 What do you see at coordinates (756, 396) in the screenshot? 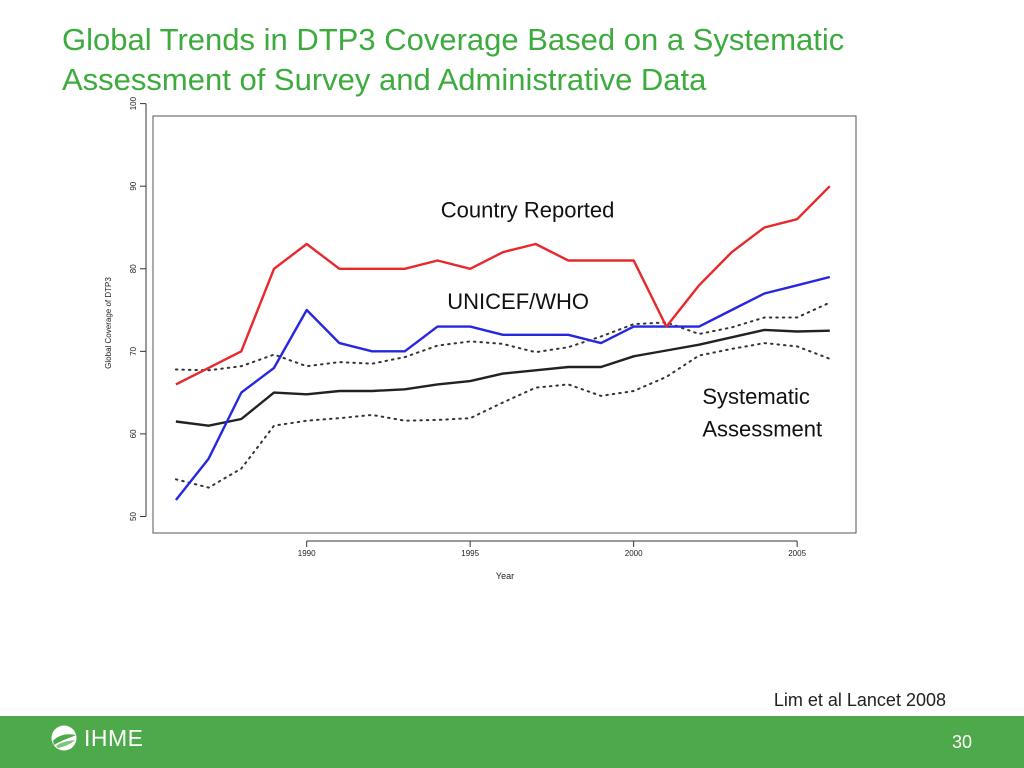
I see `annotation-label: Systematic` at bounding box center [756, 396].